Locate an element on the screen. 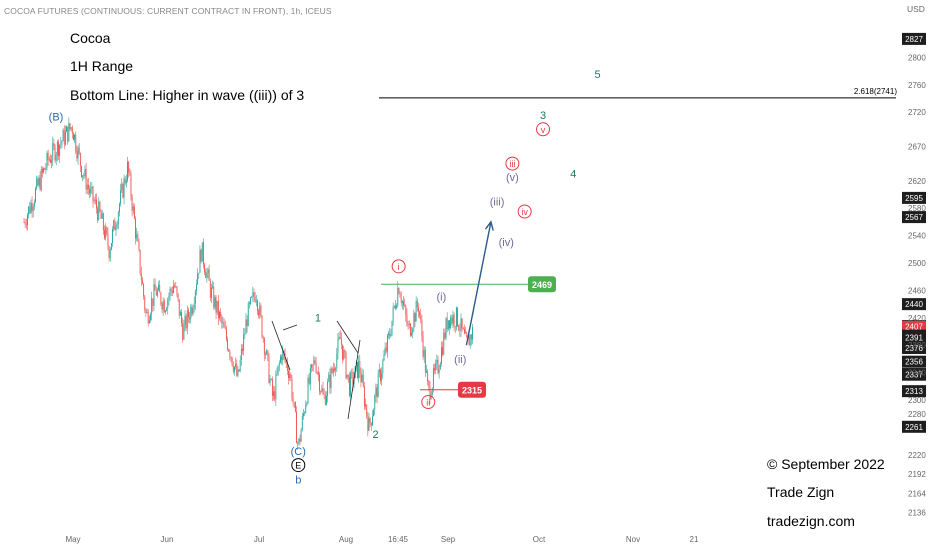 Image resolution: width=932 pixels, height=550 pixels. y-tick-label: 2760 is located at coordinates (917, 85).